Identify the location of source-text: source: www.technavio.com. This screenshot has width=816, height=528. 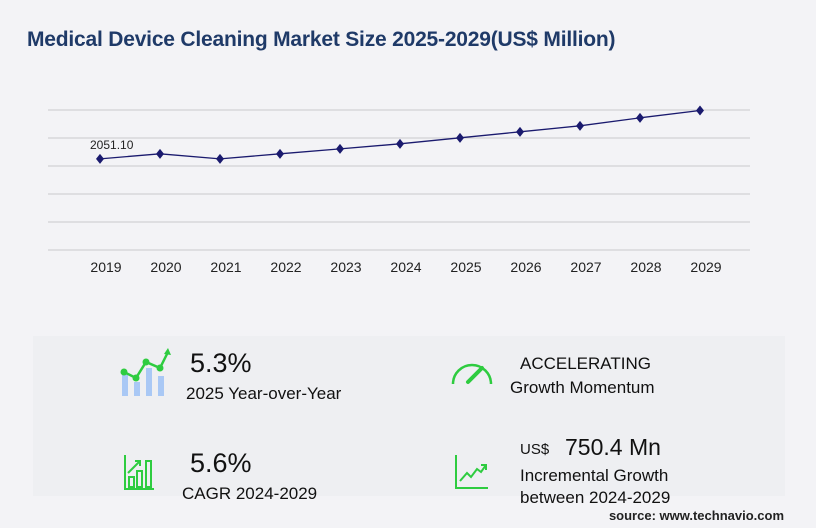
(696, 515).